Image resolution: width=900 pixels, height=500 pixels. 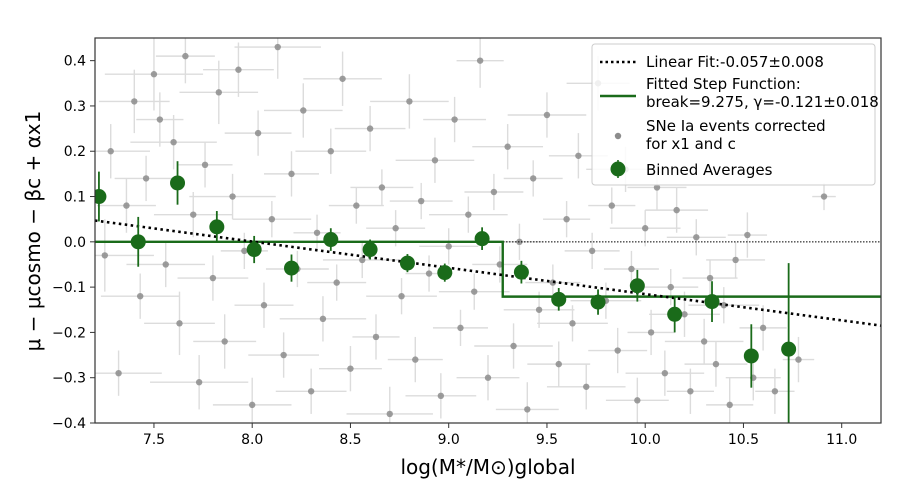 What do you see at coordinates (69, 288) in the screenshot?
I see `y-tick-label: −0.1` at bounding box center [69, 288].